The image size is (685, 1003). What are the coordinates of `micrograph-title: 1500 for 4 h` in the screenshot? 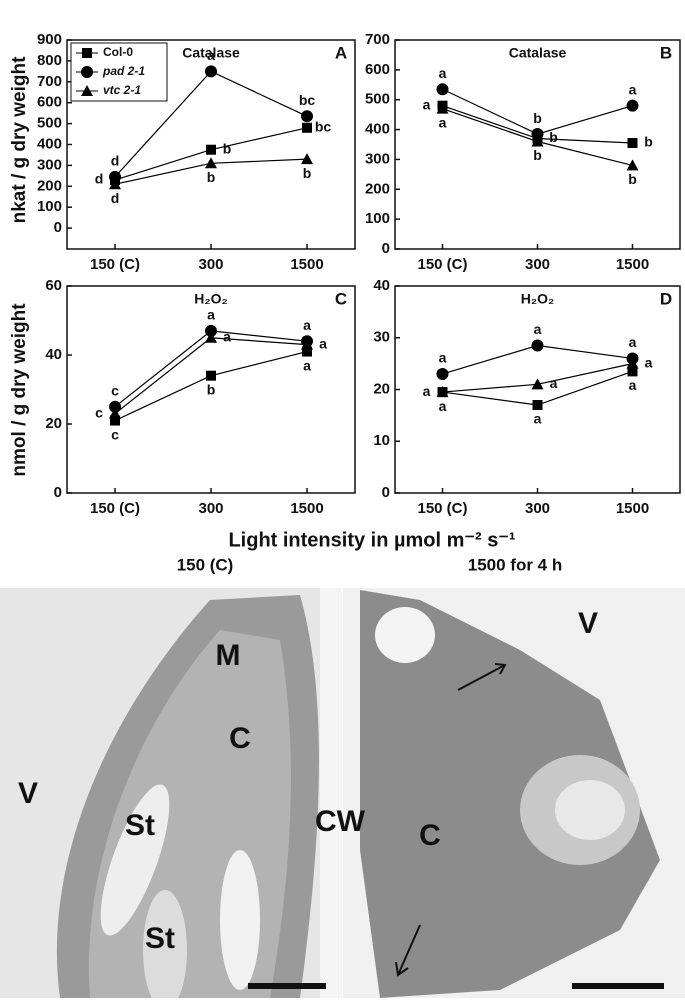 It's located at (515, 564).